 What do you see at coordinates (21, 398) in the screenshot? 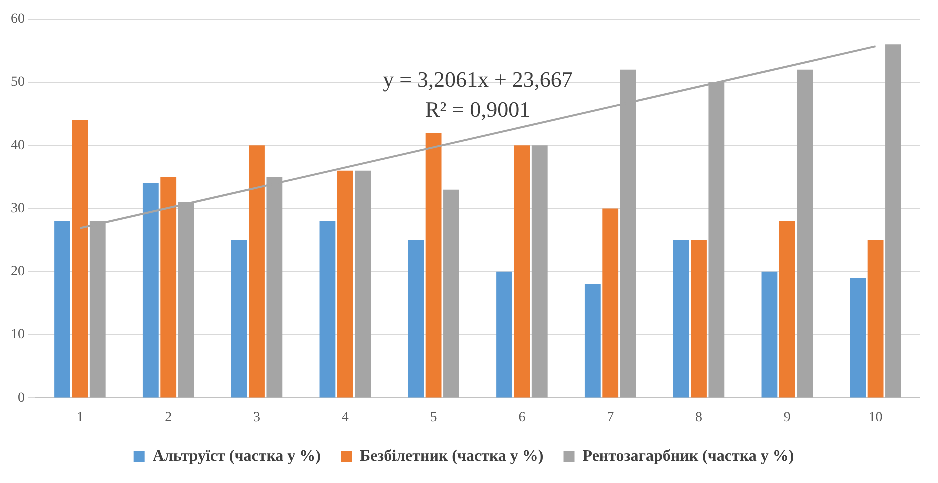
I see `y-tick-label: 0` at bounding box center [21, 398].